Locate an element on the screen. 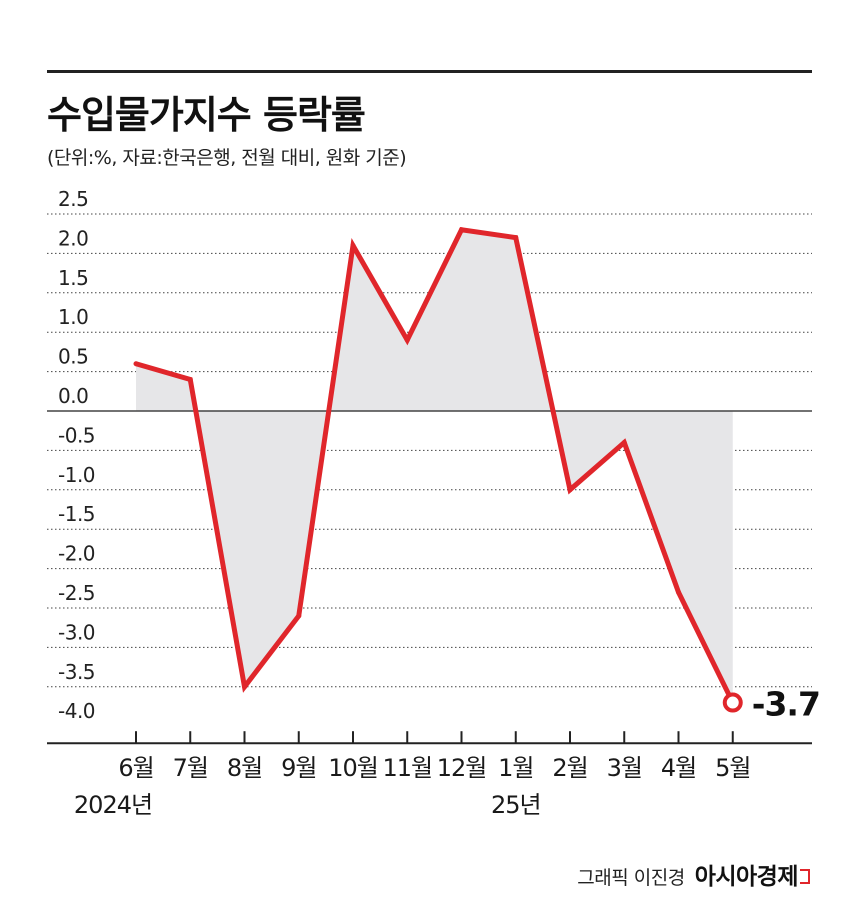 The width and height of the screenshot is (854, 920). x-tick-label: 9월 is located at coordinates (298, 768).